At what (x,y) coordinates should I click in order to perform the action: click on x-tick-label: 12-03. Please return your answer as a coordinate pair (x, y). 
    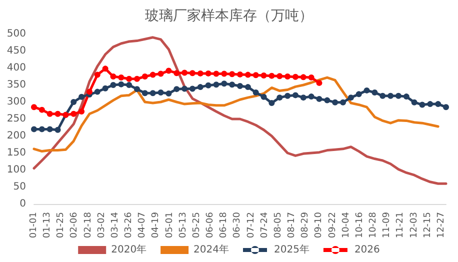
    Looking at the image, I should click on (414, 225).